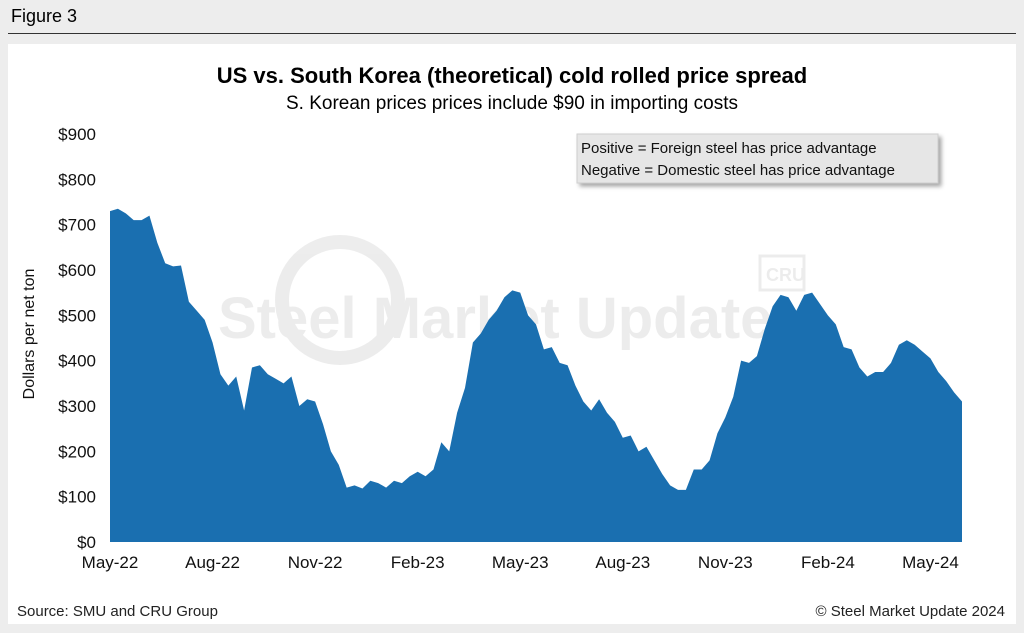 The image size is (1024, 633). Describe the element at coordinates (29, 334) in the screenshot. I see `y-axis-label: Dollars per net ton` at that location.